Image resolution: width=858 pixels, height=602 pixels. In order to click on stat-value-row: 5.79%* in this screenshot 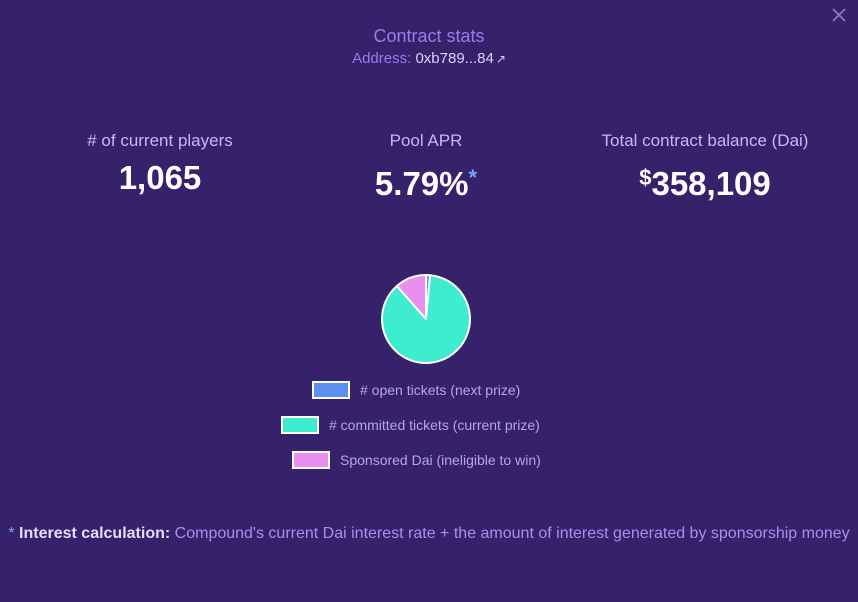, I will do `click(426, 181)`.